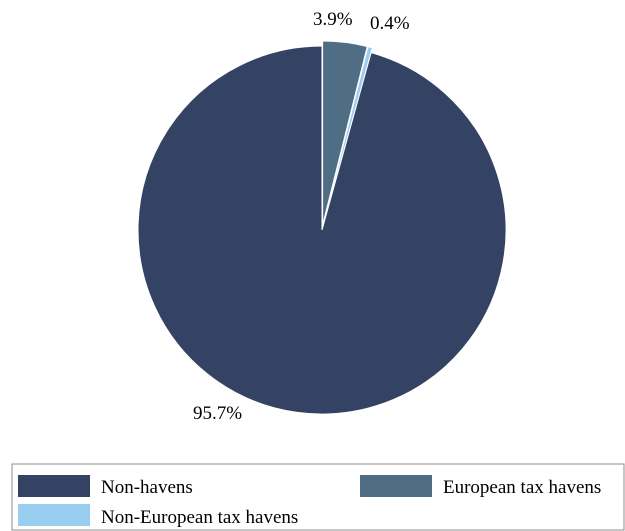  What do you see at coordinates (333, 19) in the screenshot?
I see `data-label-european-tax-havens: 3.9%` at bounding box center [333, 19].